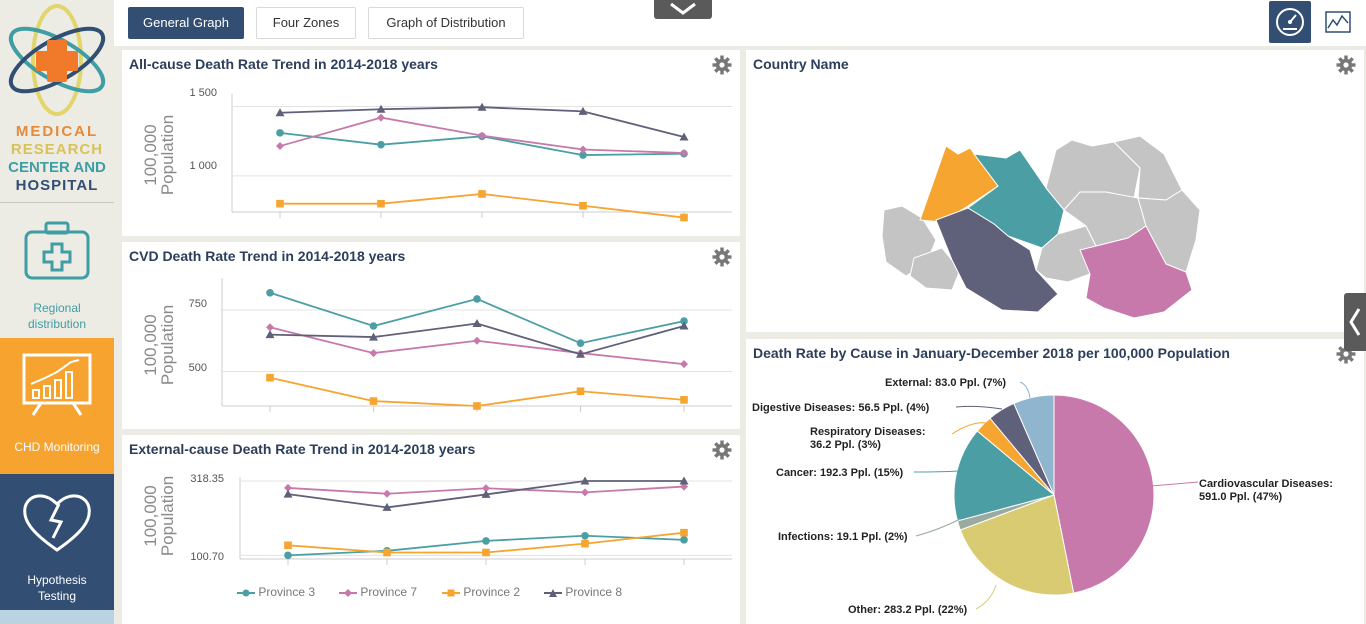  I want to click on panel-title: CVD Death Rate Trend in 2014-2018 years, so click(267, 256).